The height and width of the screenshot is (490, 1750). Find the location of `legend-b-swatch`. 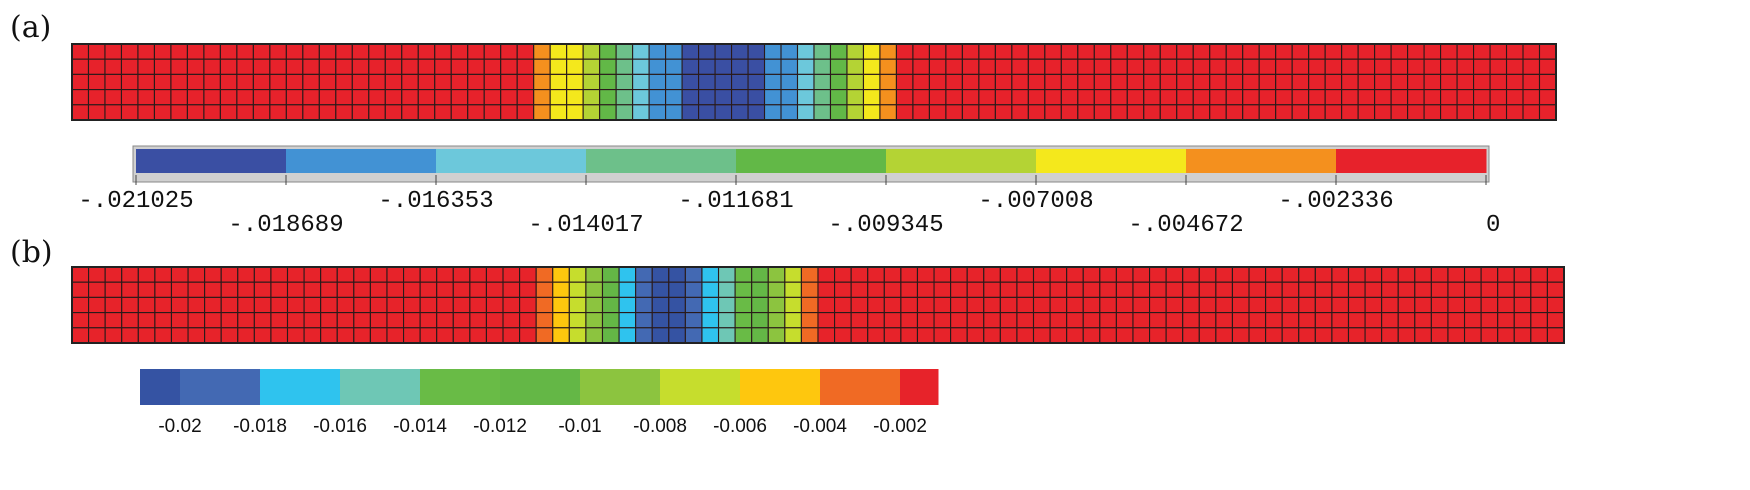

legend-b-swatch is located at coordinates (380, 387).